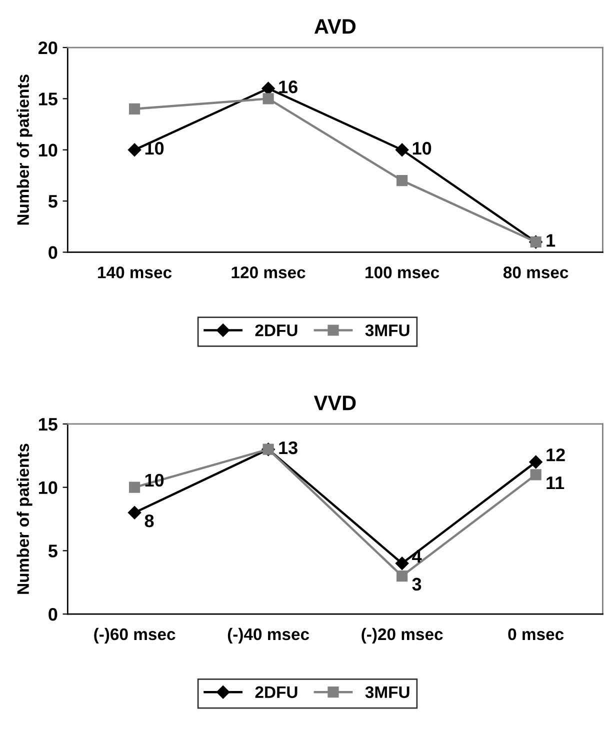 Image resolution: width=615 pixels, height=731 pixels. What do you see at coordinates (288, 447) in the screenshot?
I see `data-label: 13` at bounding box center [288, 447].